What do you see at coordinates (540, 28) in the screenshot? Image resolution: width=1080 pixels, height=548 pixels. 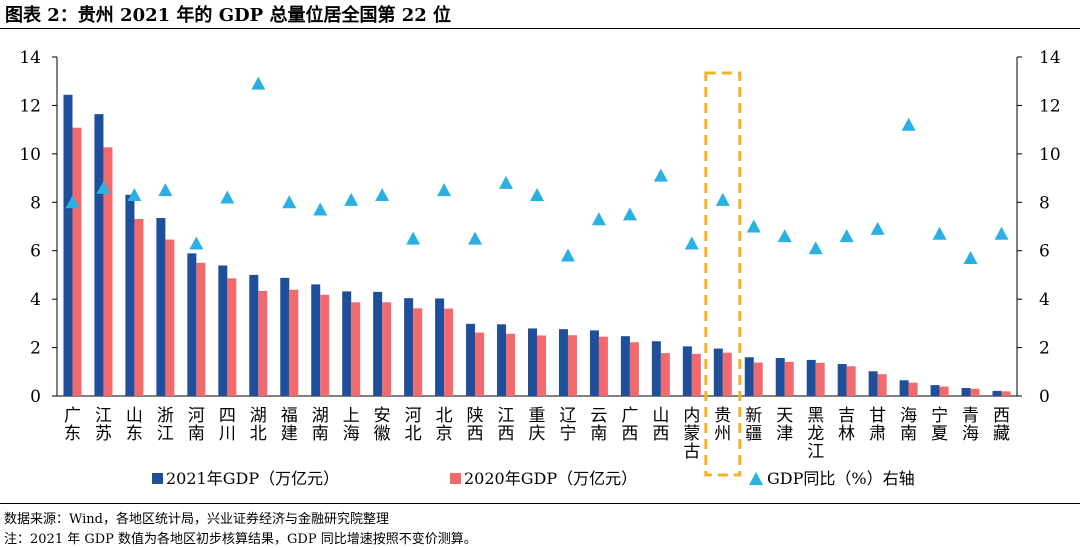 I see `title-divider` at bounding box center [540, 28].